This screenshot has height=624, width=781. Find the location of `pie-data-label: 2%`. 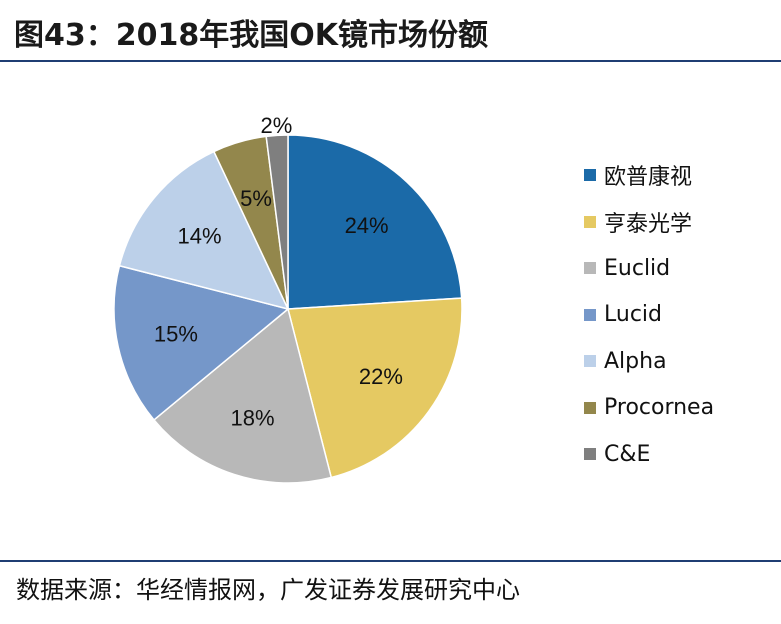

pie-data-label: 2% is located at coordinates (277, 125).